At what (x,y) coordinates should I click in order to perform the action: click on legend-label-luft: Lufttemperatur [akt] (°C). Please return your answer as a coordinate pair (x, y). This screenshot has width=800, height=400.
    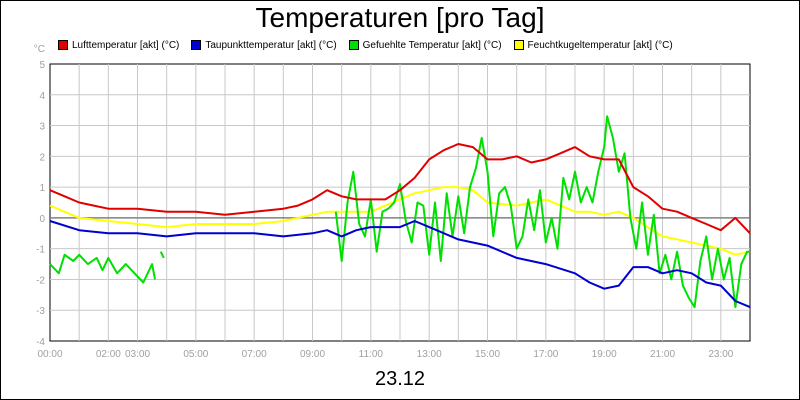
    Looking at the image, I should click on (126, 45).